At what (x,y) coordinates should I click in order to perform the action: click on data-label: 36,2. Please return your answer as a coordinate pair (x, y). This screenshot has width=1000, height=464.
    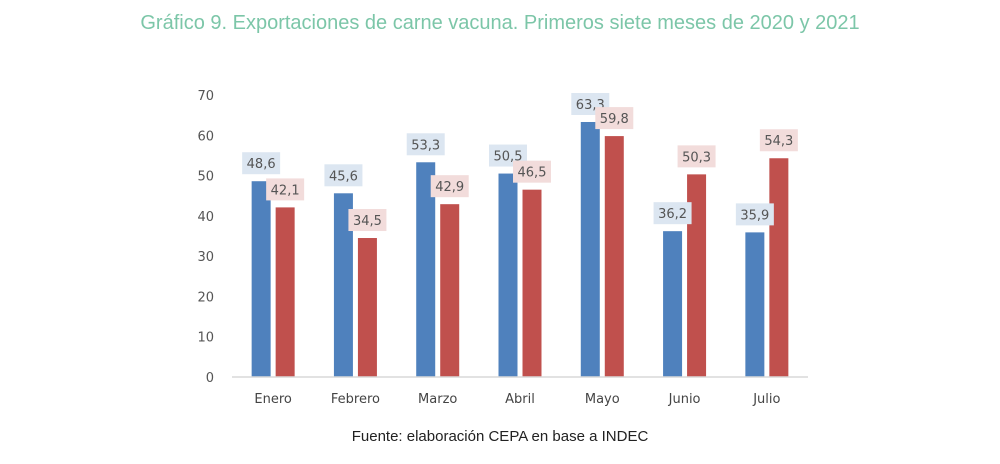
    Looking at the image, I should click on (672, 214).